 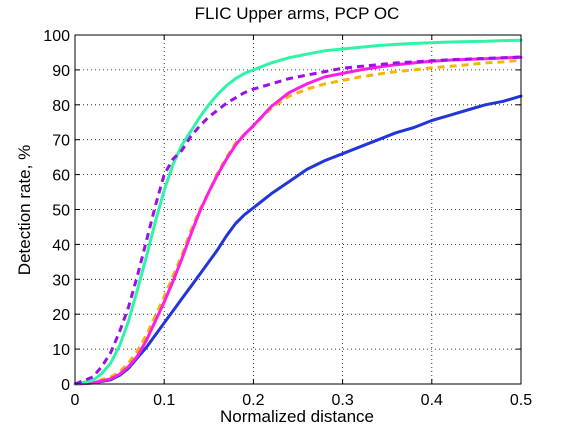 I want to click on y-tick-label: 70, so click(x=61, y=141).